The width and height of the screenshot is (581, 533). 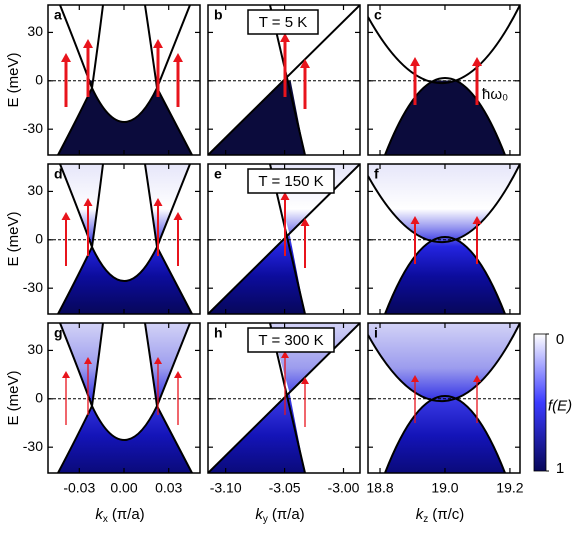 I want to click on x-axis-unit: (π/a), so click(x=128, y=514).